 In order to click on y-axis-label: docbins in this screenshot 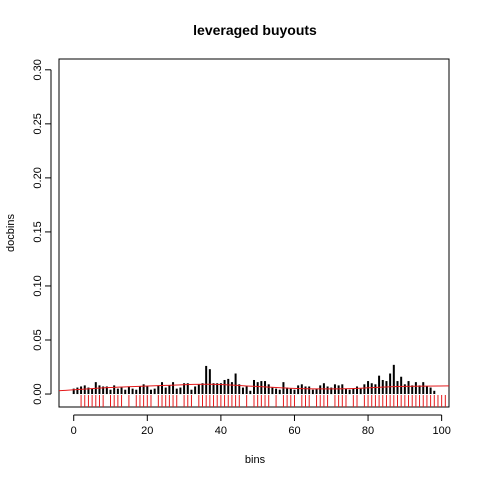, I will do `click(11, 233)`.